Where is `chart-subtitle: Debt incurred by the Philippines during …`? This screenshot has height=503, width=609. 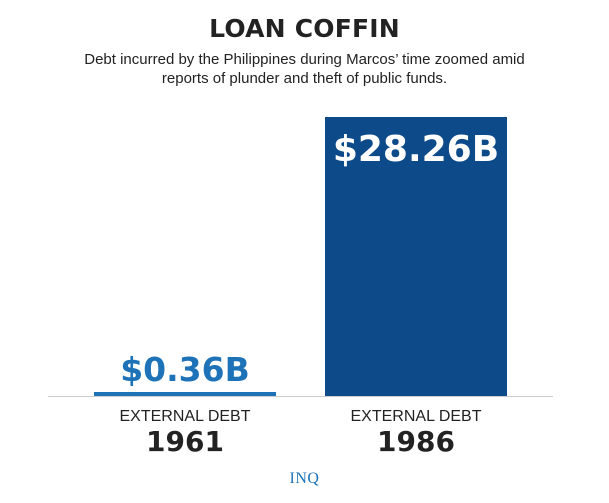
chart-subtitle: Debt incurred by the Philippines during … is located at coordinates (304, 69).